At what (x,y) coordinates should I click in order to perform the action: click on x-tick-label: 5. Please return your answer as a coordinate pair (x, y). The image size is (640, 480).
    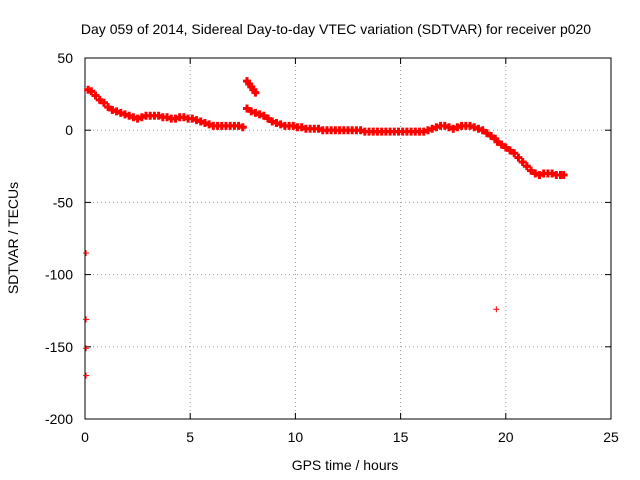
    Looking at the image, I should click on (190, 437).